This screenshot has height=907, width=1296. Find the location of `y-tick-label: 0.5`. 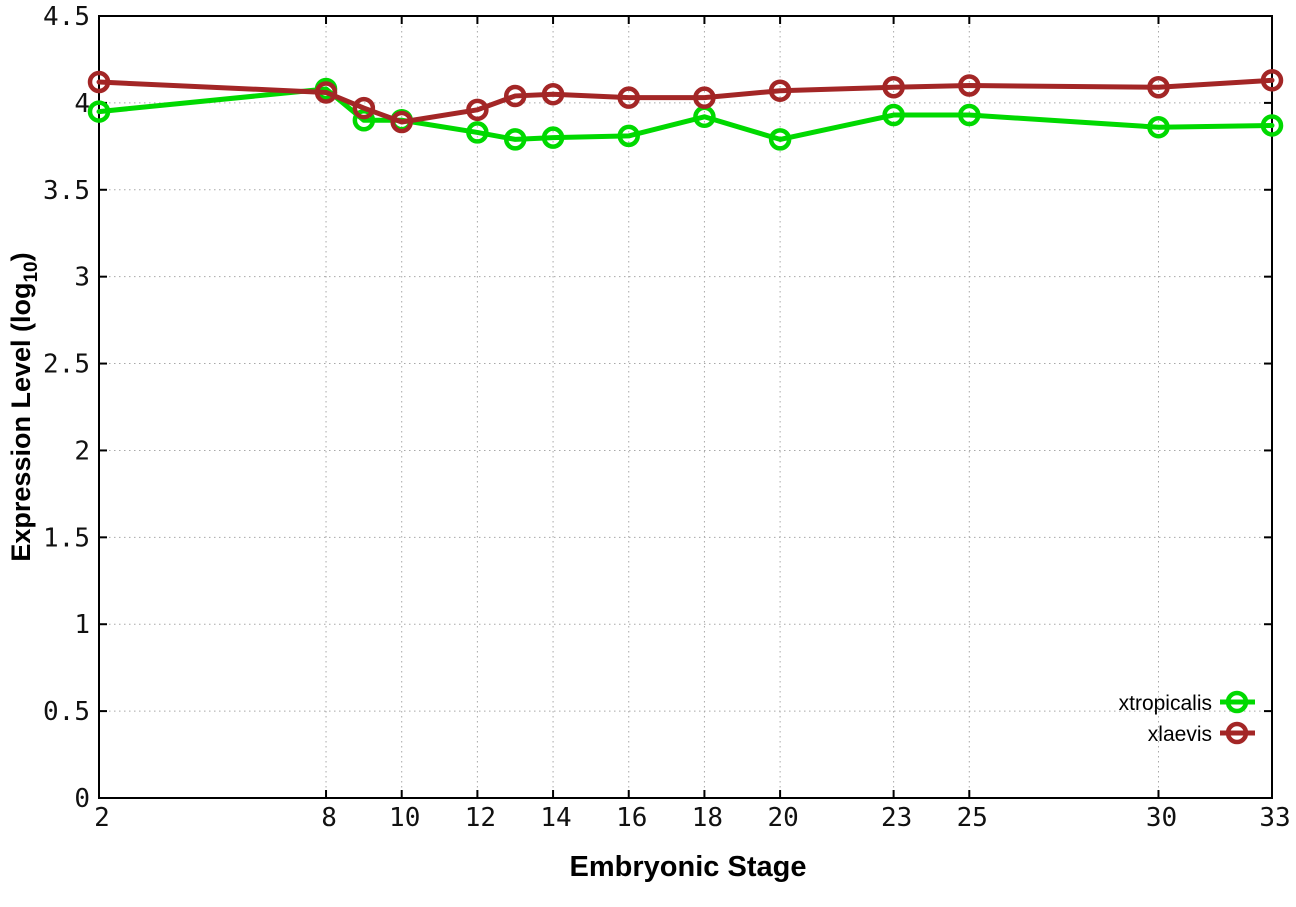

y-tick-label: 0.5 is located at coordinates (66, 712).